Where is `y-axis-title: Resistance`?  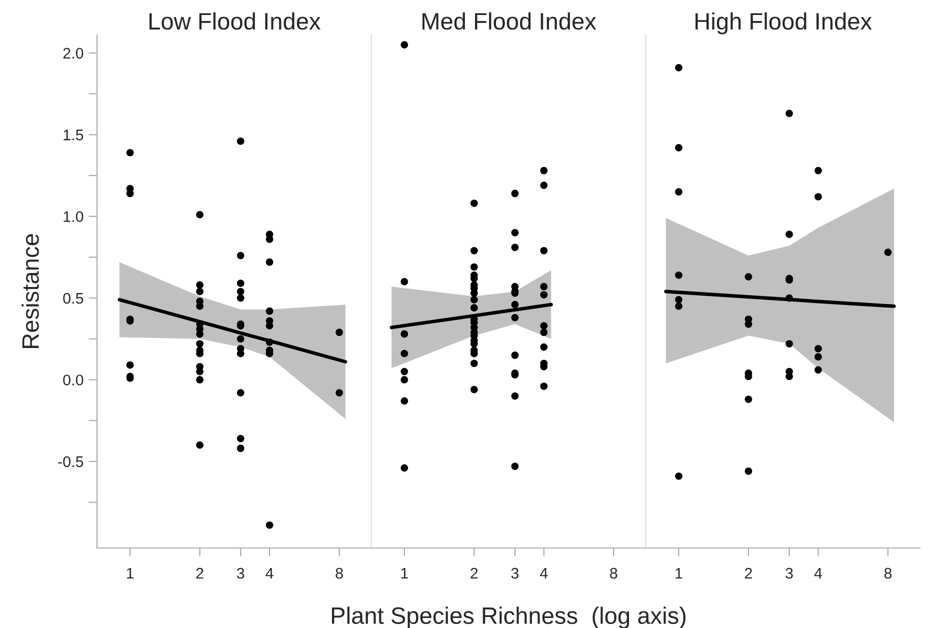 y-axis-title: Resistance is located at coordinates (30, 291).